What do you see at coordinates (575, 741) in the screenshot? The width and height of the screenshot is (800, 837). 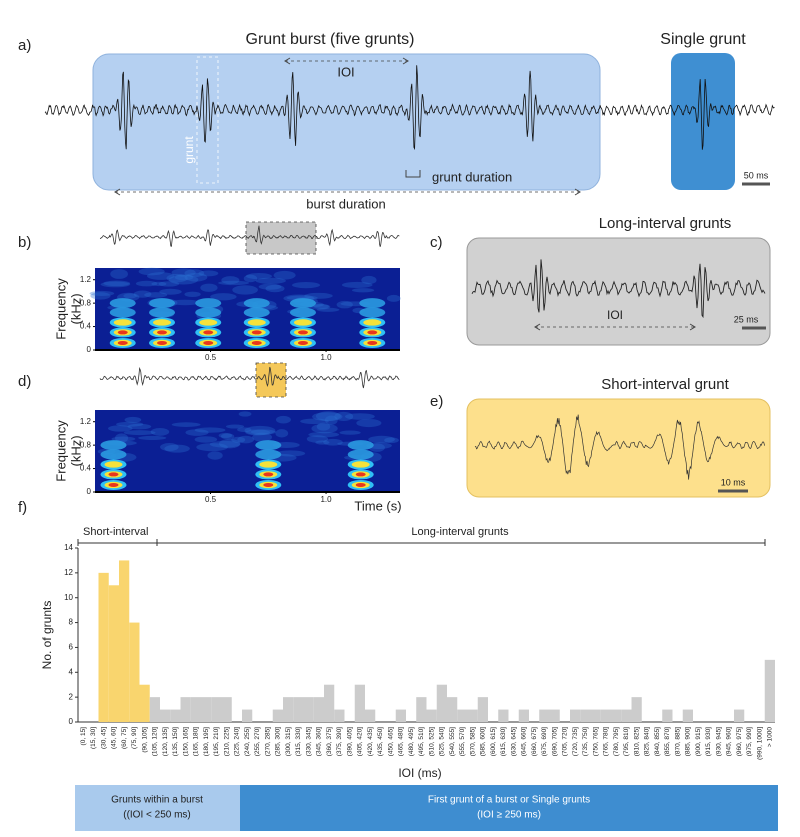 I see `x-tick-label: (720, 735]` at bounding box center [575, 741].